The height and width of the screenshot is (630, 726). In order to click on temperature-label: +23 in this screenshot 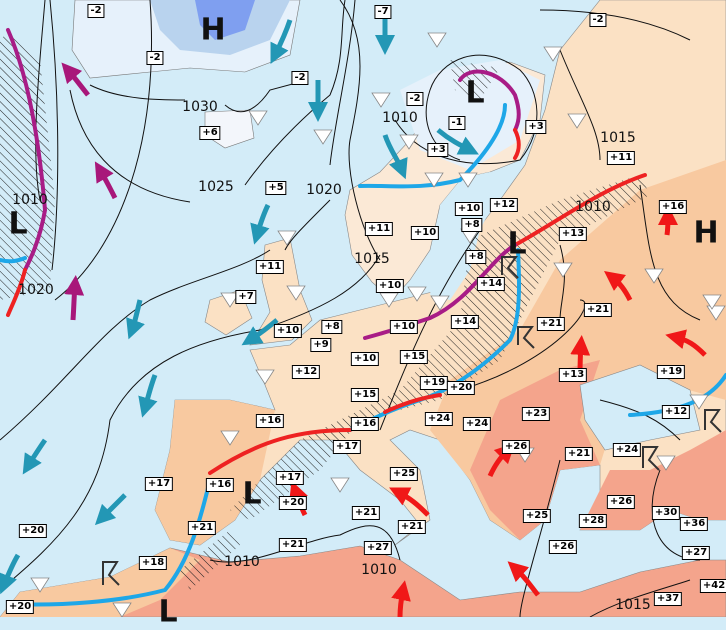, I will do `click(536, 414)`.